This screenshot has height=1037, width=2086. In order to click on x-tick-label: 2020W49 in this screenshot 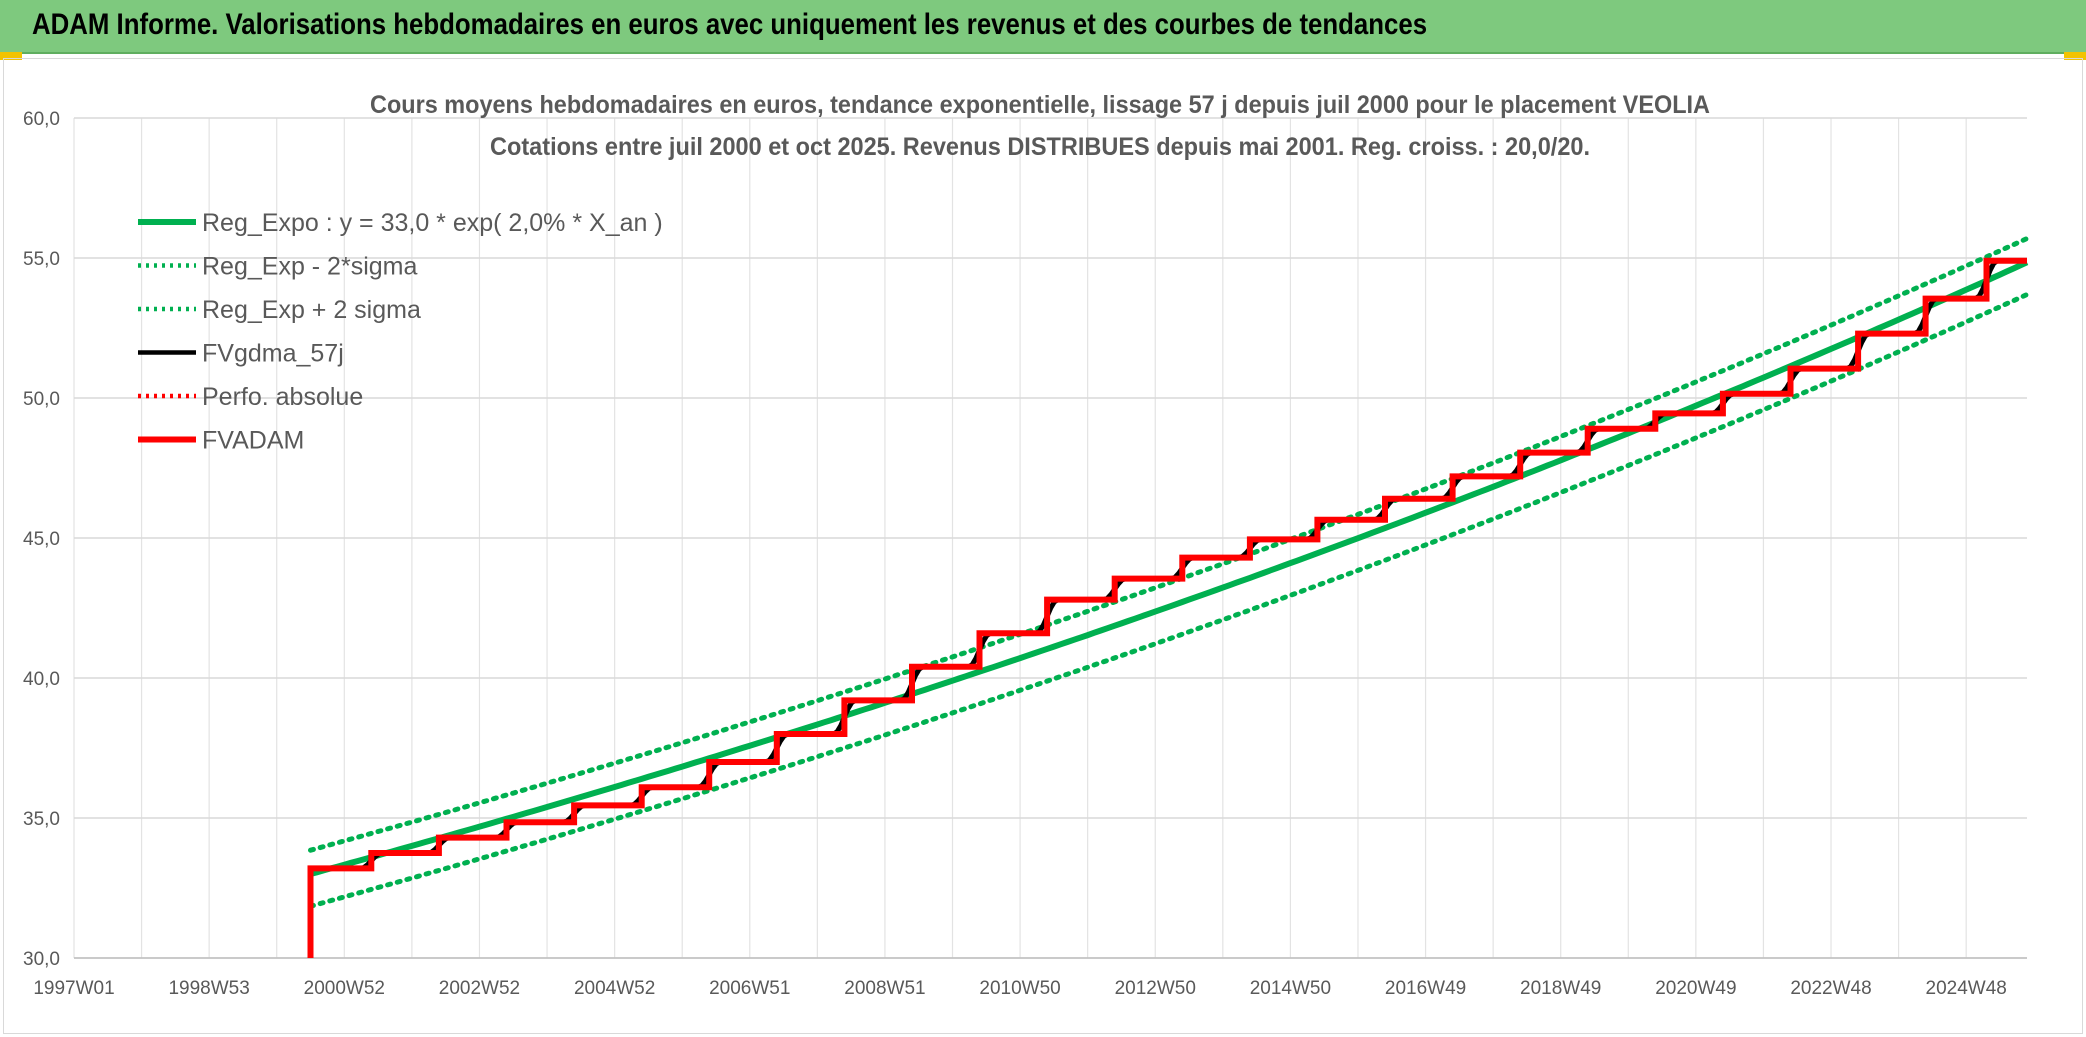, I will do `click(1695, 988)`.